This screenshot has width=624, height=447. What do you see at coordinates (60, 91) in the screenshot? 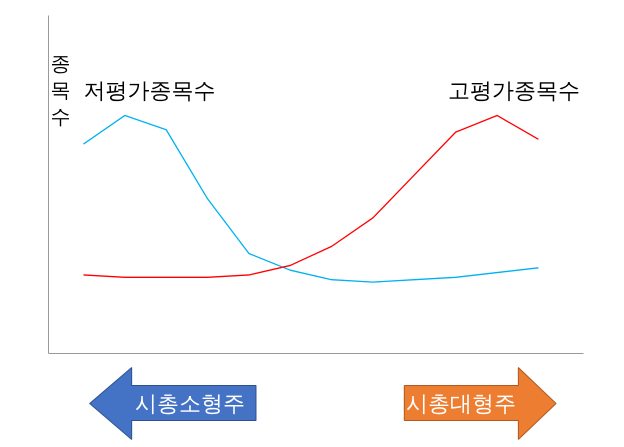
I see `y-axis-title: 종목수` at bounding box center [60, 91].